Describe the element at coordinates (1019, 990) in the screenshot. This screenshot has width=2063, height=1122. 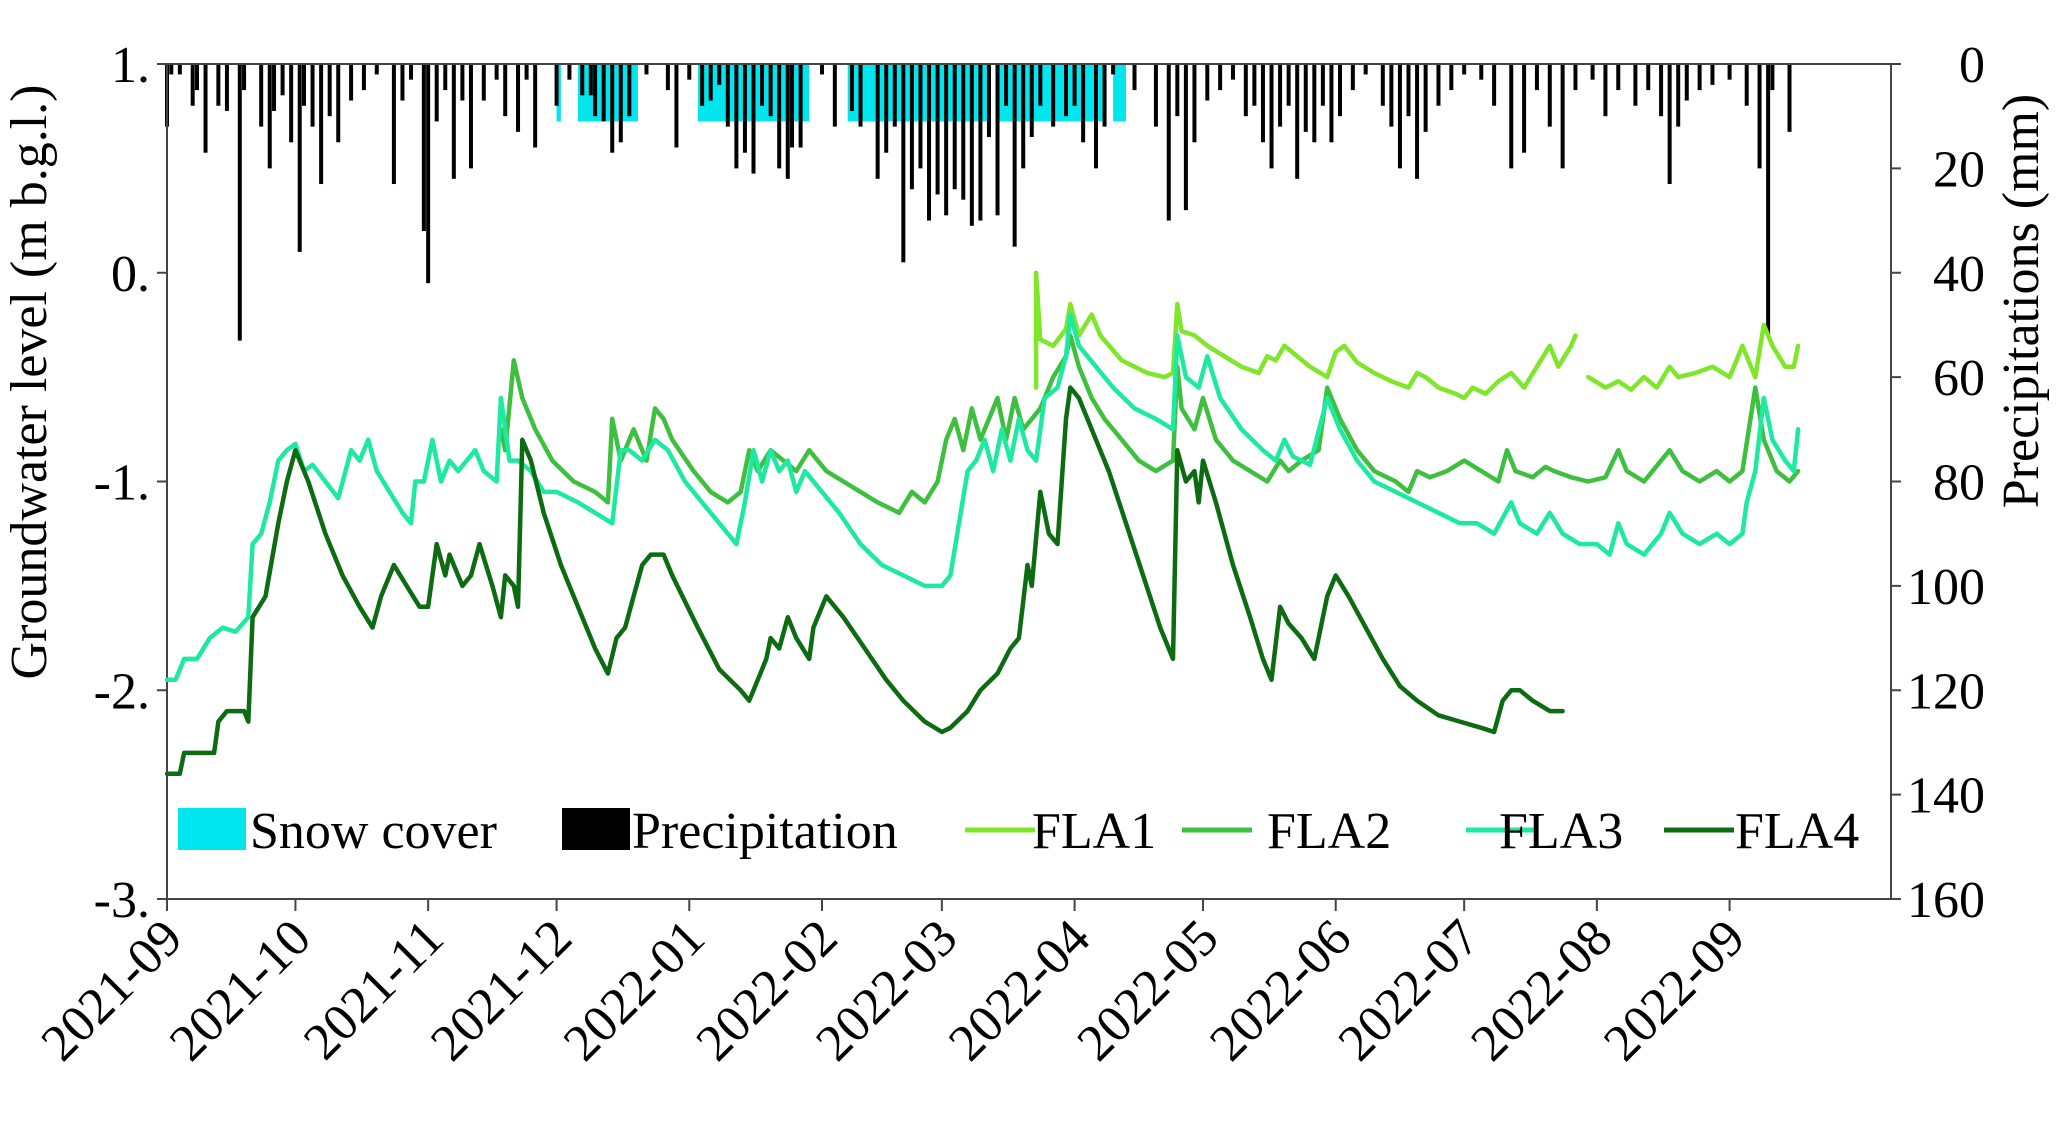
I see `x-tick-label: 2022-04` at that location.